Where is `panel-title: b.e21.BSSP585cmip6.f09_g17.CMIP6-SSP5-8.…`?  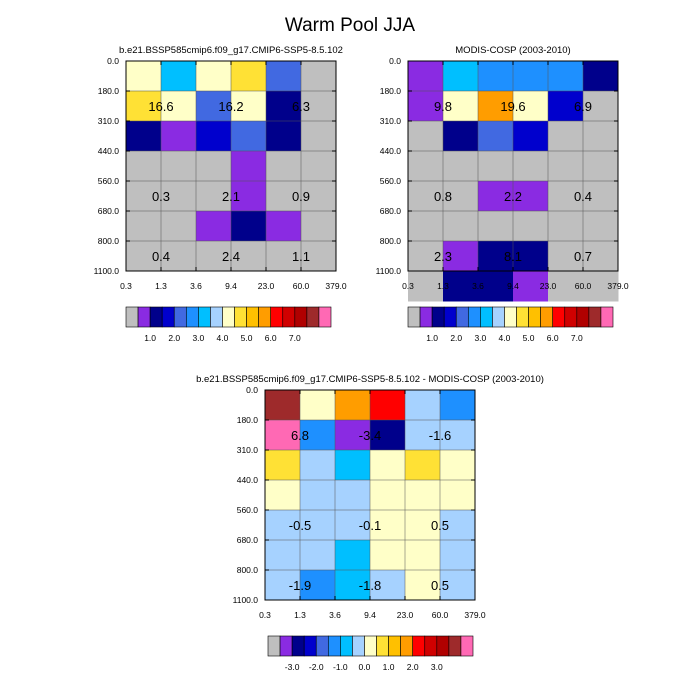
panel-title: b.e21.BSSP585cmip6.f09_g17.CMIP6-SSP5-8.… is located at coordinates (231, 50).